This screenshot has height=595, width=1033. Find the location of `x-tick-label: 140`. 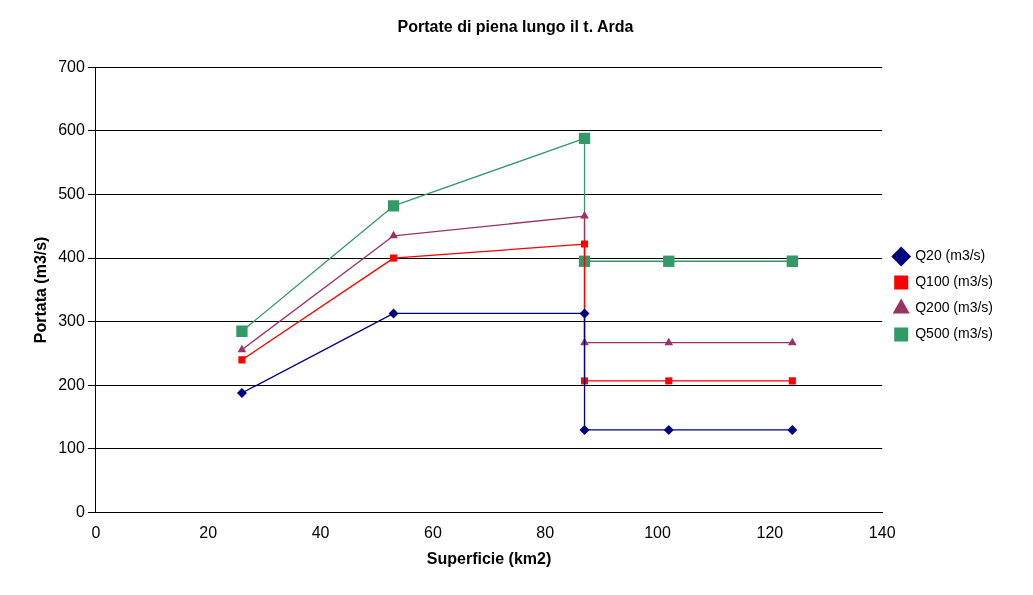

x-tick-label: 140 is located at coordinates (882, 532).